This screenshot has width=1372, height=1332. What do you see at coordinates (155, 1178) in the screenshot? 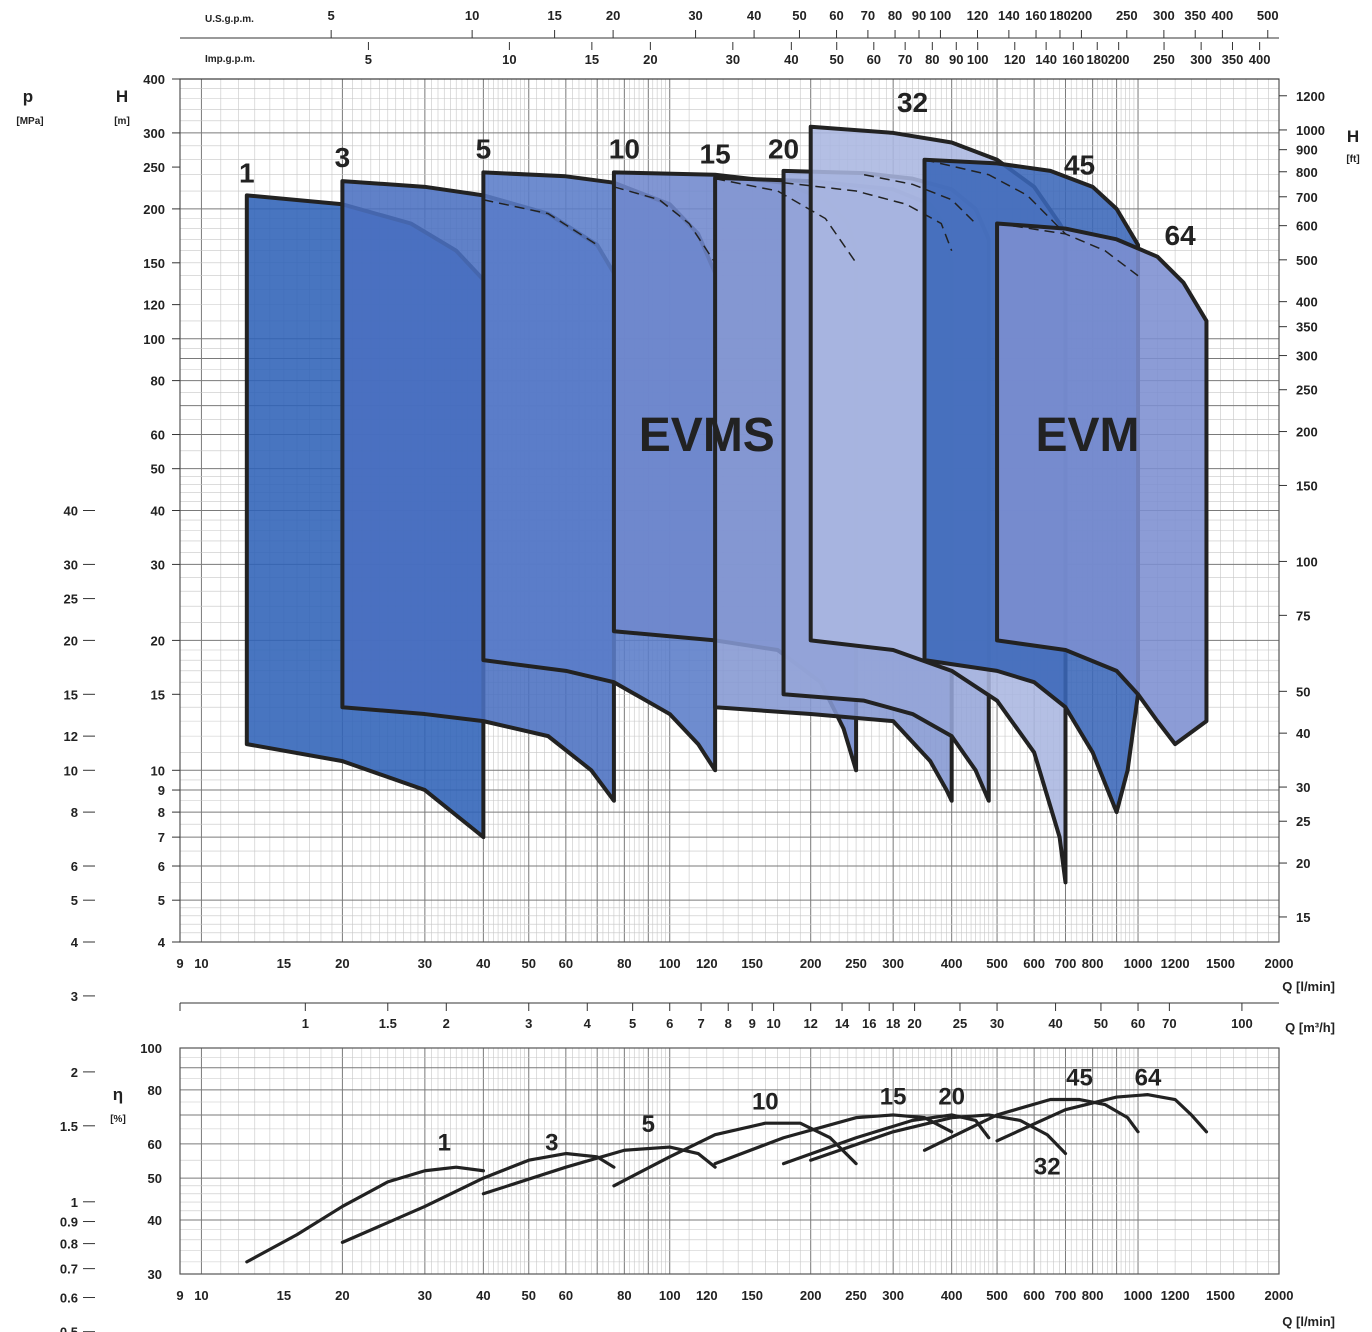
I see `eta-tick-label: 50` at bounding box center [155, 1178].